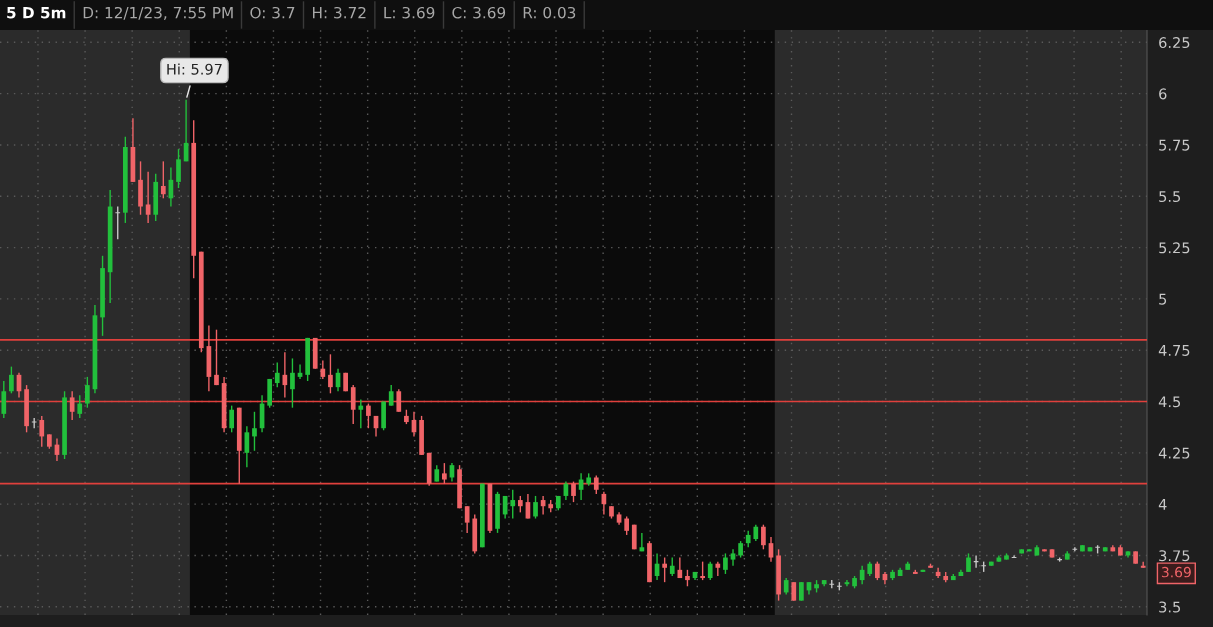  What do you see at coordinates (1162, 504) in the screenshot?
I see `y-tick-label: 4` at bounding box center [1162, 504].